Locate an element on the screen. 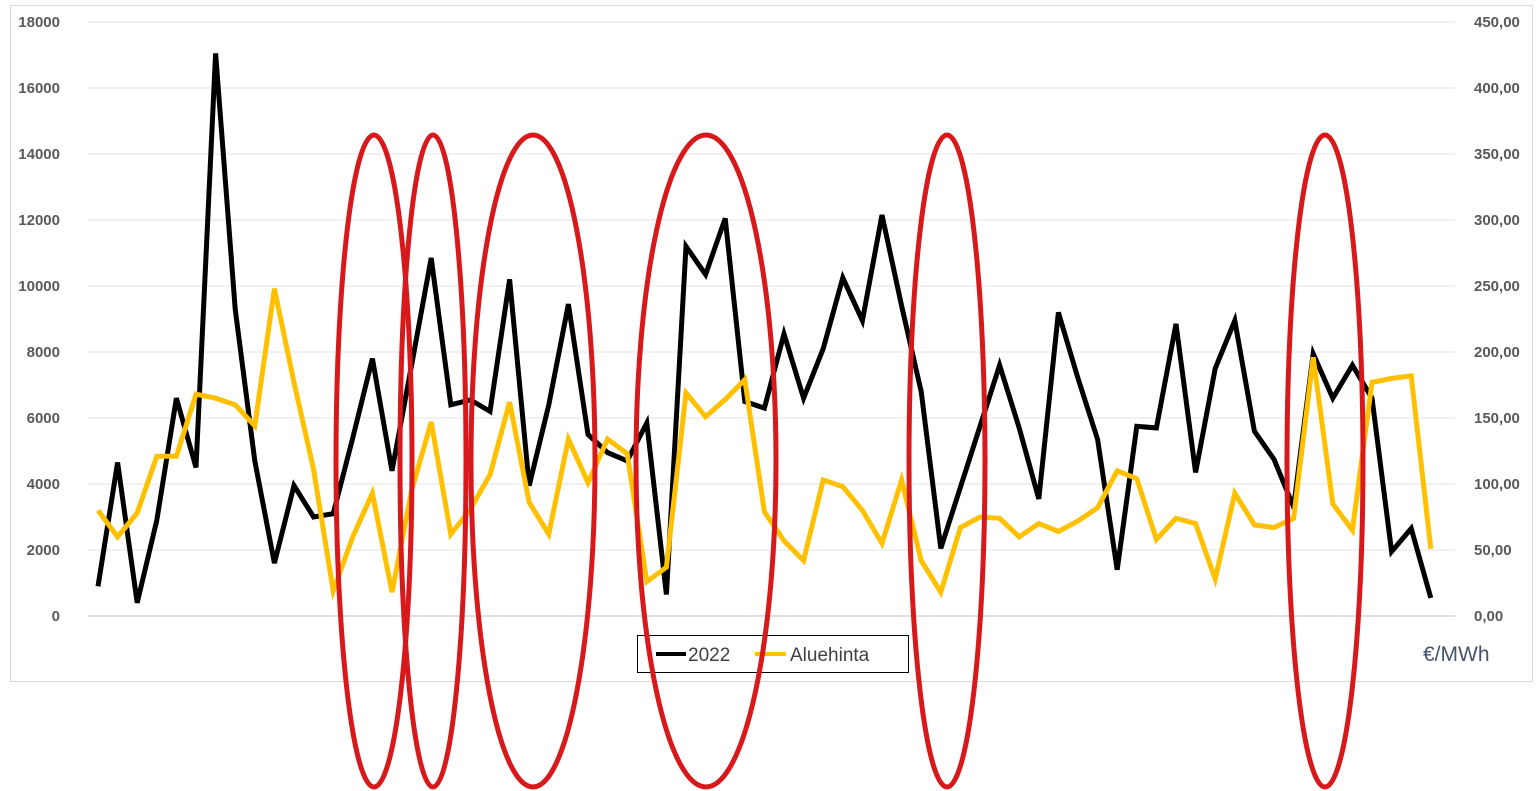  legend: 2022 Aluehinta is located at coordinates (773, 654).